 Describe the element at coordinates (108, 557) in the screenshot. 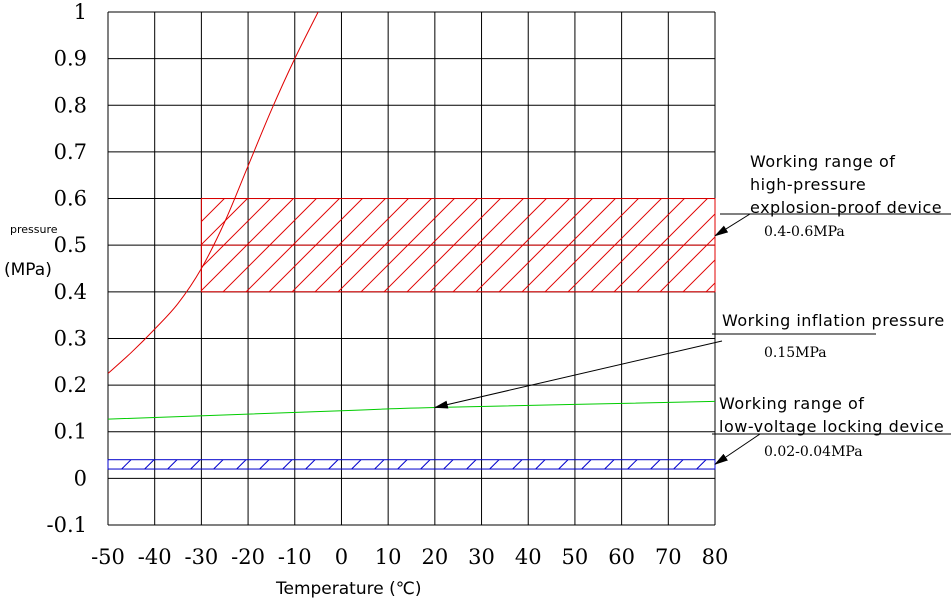

I see `x-tick-label: -50` at that location.